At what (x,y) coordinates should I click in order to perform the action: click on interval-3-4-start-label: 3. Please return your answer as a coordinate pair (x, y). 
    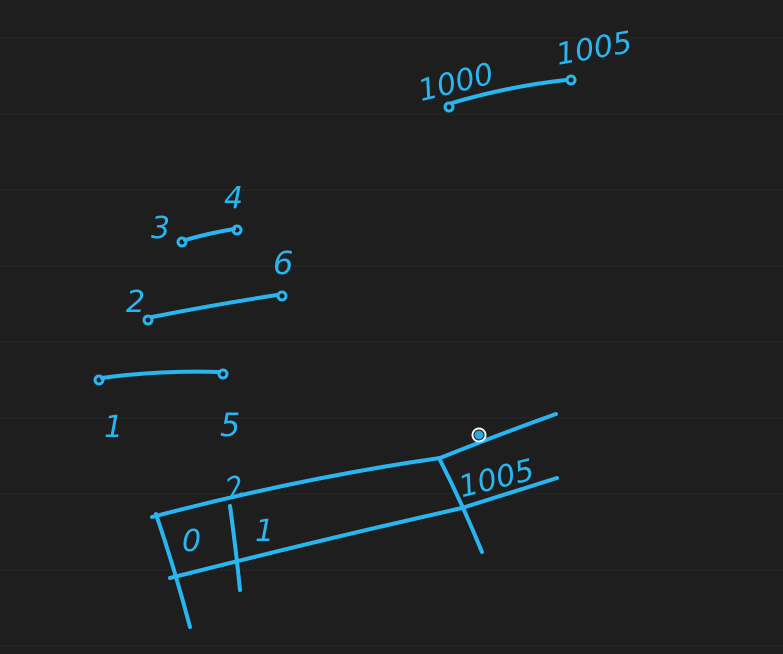
    Looking at the image, I should click on (160, 228).